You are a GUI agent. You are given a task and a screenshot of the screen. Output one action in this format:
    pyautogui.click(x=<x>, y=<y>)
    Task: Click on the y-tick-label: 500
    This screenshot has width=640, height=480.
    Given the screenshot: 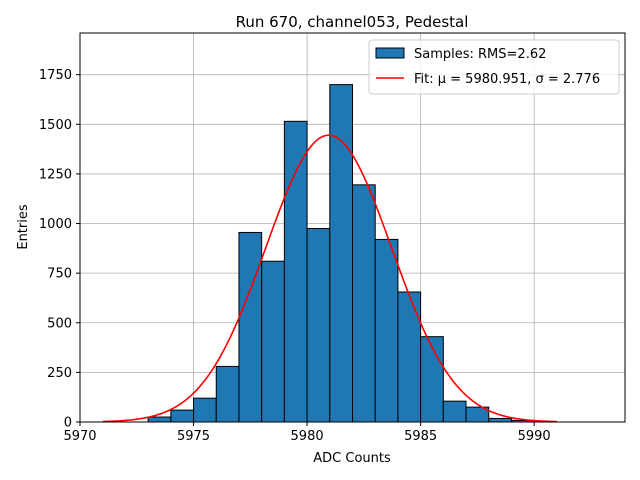 What is the action you would take?
    pyautogui.click(x=59, y=323)
    